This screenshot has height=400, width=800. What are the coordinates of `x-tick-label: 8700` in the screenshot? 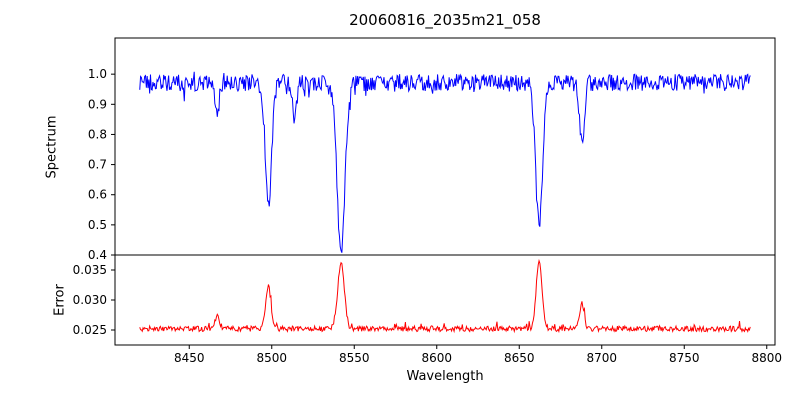 It's located at (601, 358).